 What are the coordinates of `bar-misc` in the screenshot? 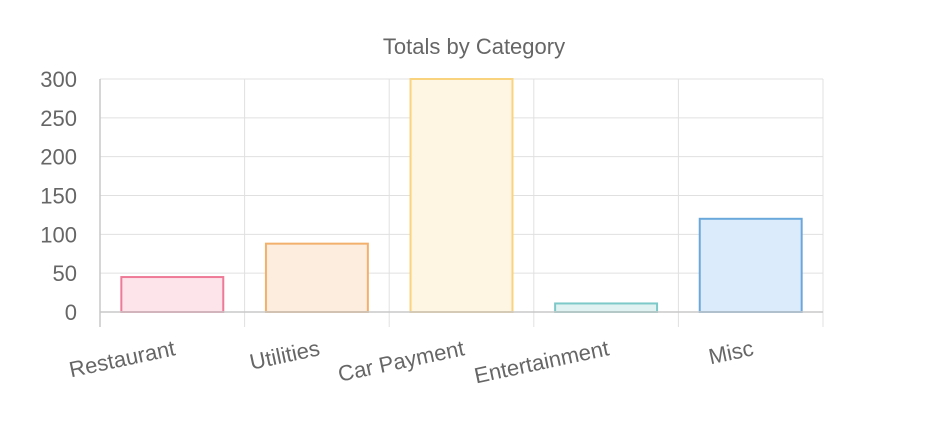 It's located at (750, 265).